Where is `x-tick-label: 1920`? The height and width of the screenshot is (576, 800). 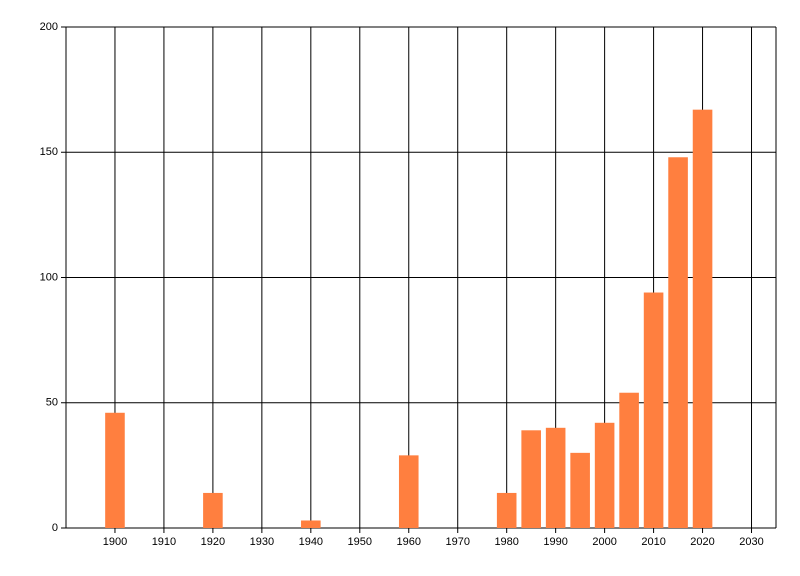 x-tick-label: 1920 is located at coordinates (213, 542).